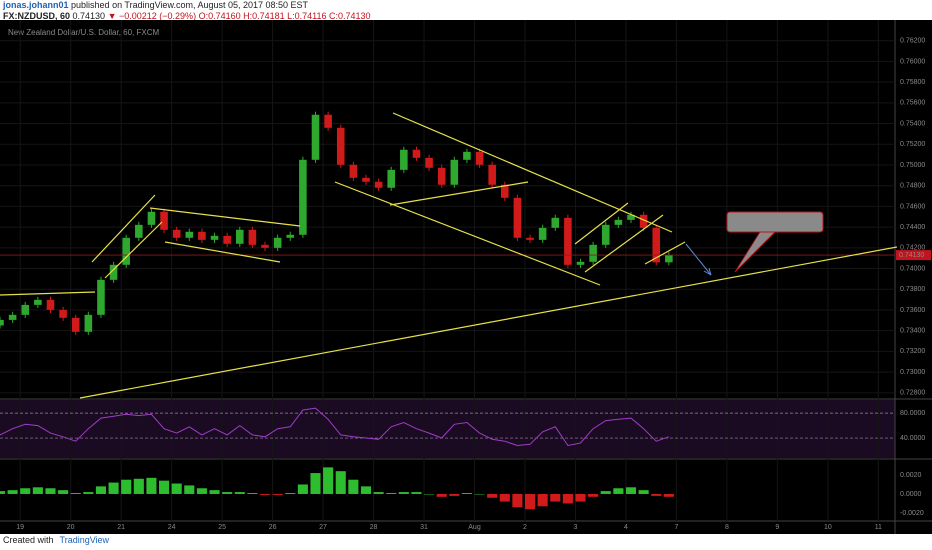 Image resolution: width=932 pixels, height=550 pixels. I want to click on y-tick-label: 0.74800, so click(912, 186).